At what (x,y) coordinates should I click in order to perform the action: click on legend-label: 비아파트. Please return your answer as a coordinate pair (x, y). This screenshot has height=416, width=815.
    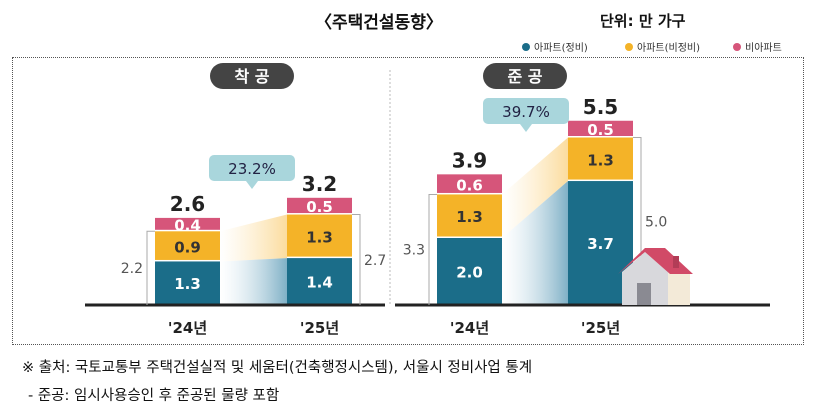
    Looking at the image, I should click on (763, 48).